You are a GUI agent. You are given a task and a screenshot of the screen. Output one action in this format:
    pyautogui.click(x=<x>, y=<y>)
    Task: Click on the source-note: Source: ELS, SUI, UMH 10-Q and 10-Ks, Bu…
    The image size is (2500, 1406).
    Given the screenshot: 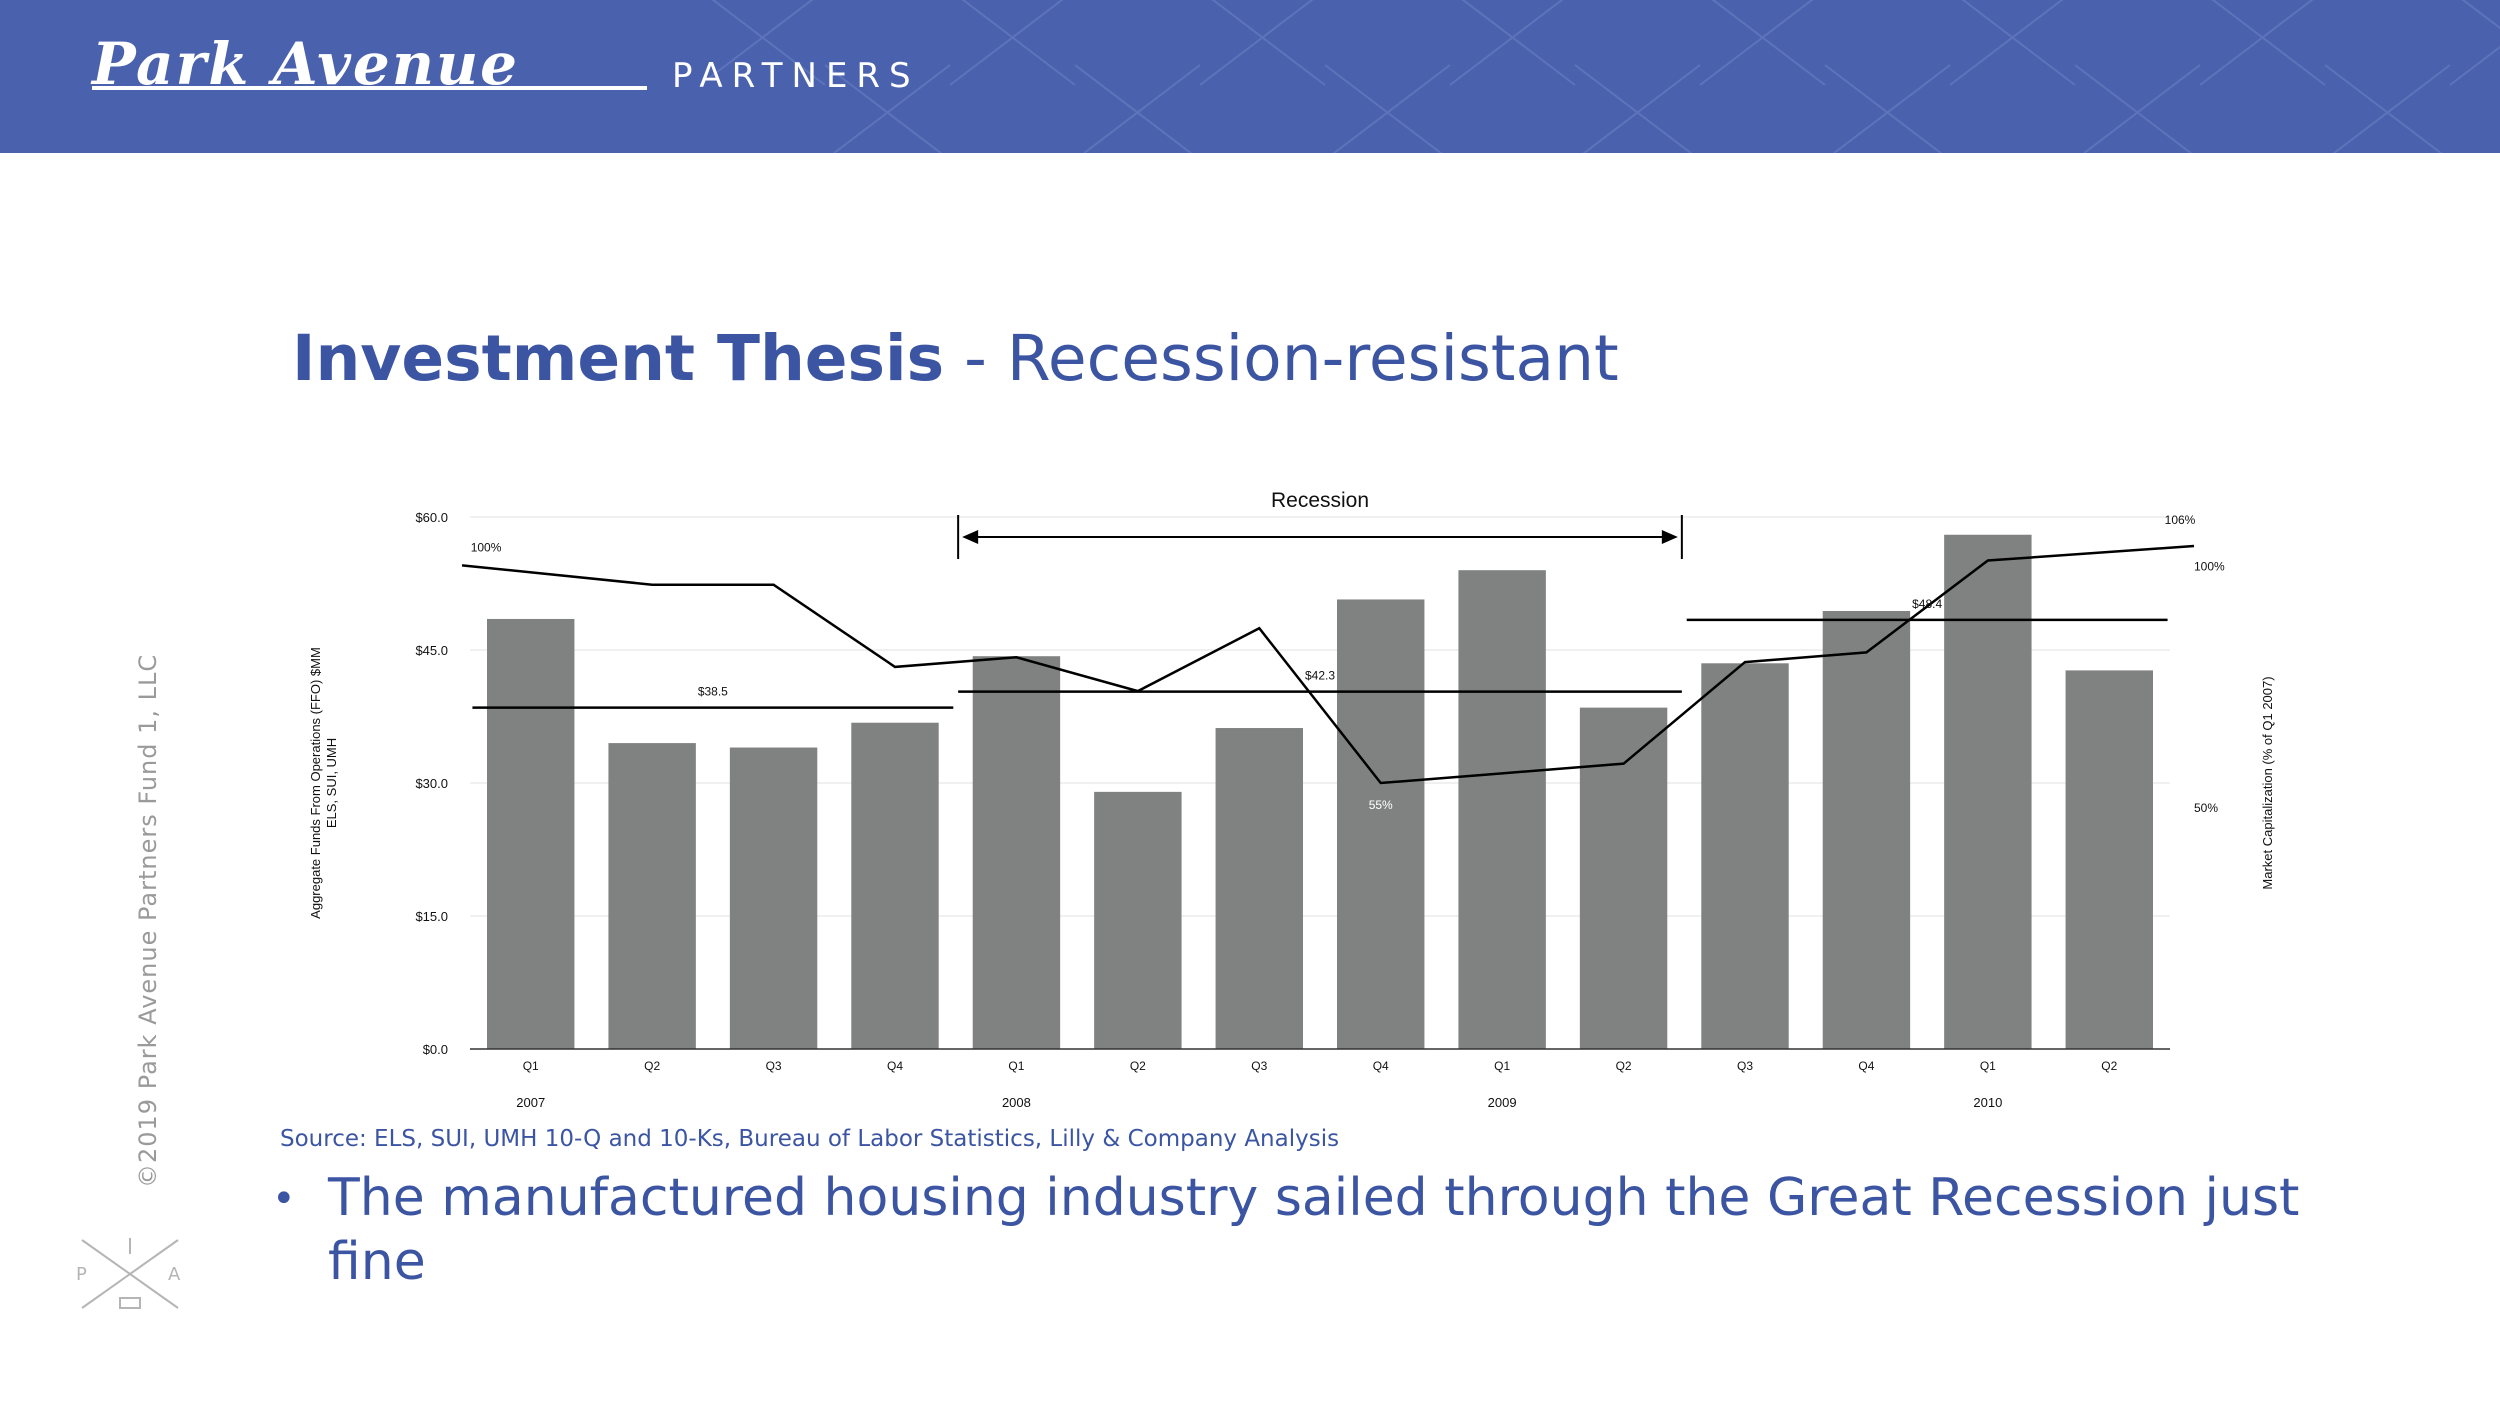 What is the action you would take?
    pyautogui.click(x=810, y=1139)
    